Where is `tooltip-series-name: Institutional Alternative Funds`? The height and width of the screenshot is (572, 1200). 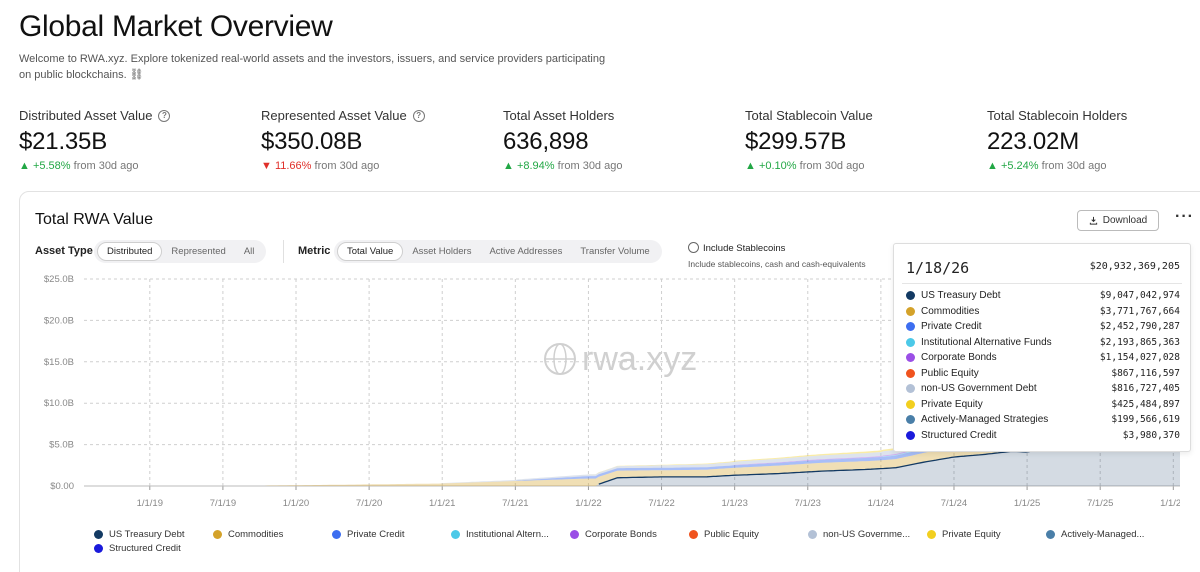
tooltip-series-name: Institutional Alternative Funds is located at coordinates (986, 342).